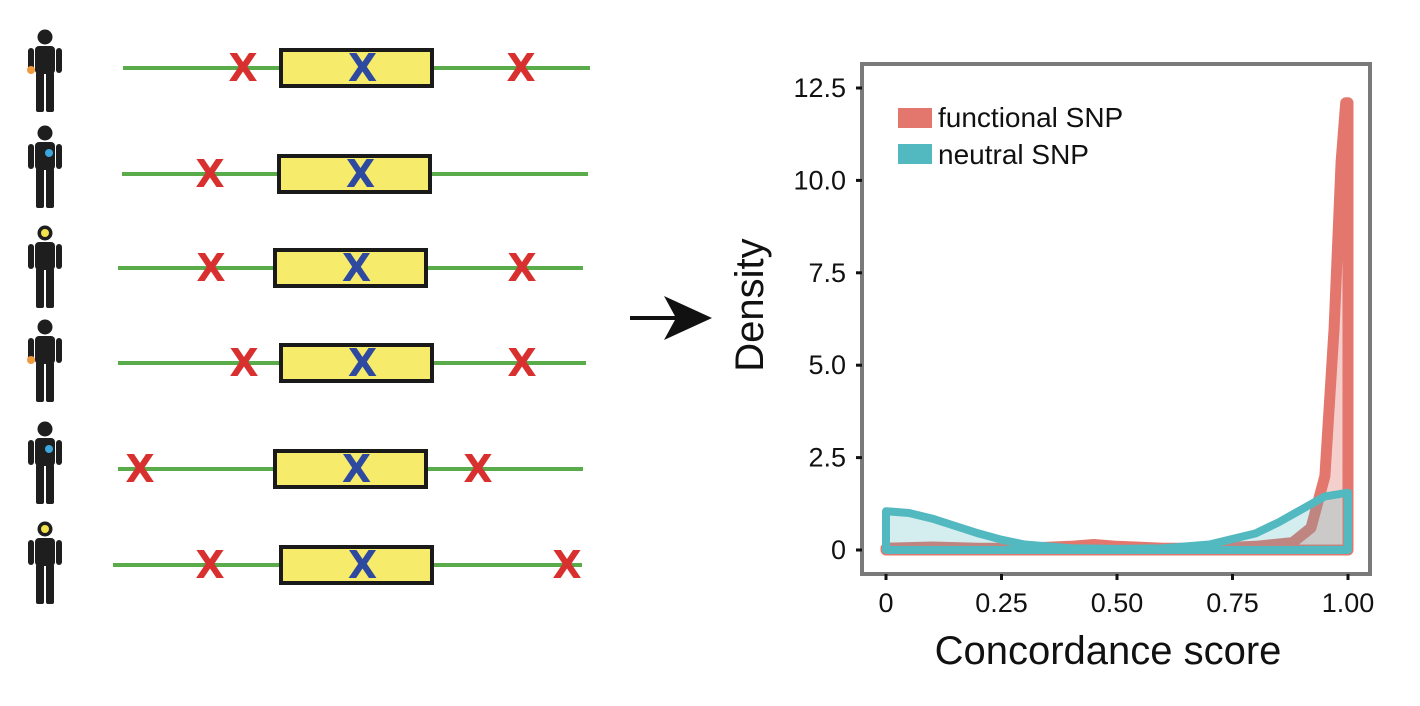  I want to click on arrow-right-icon, so click(671, 318).